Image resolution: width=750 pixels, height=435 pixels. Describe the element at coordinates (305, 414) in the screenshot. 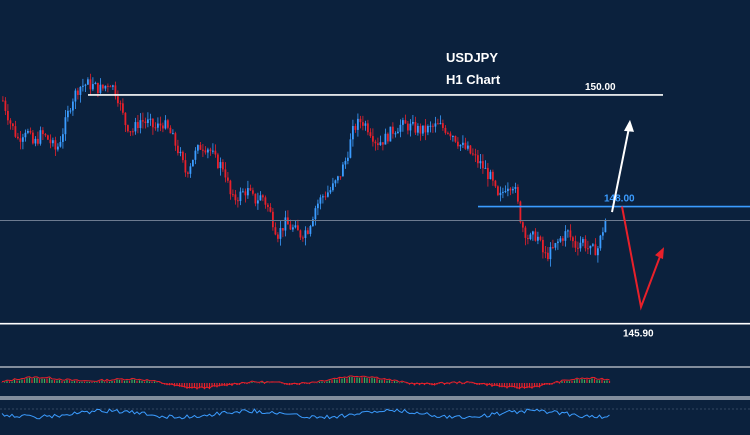

I see `indicator-line` at that location.